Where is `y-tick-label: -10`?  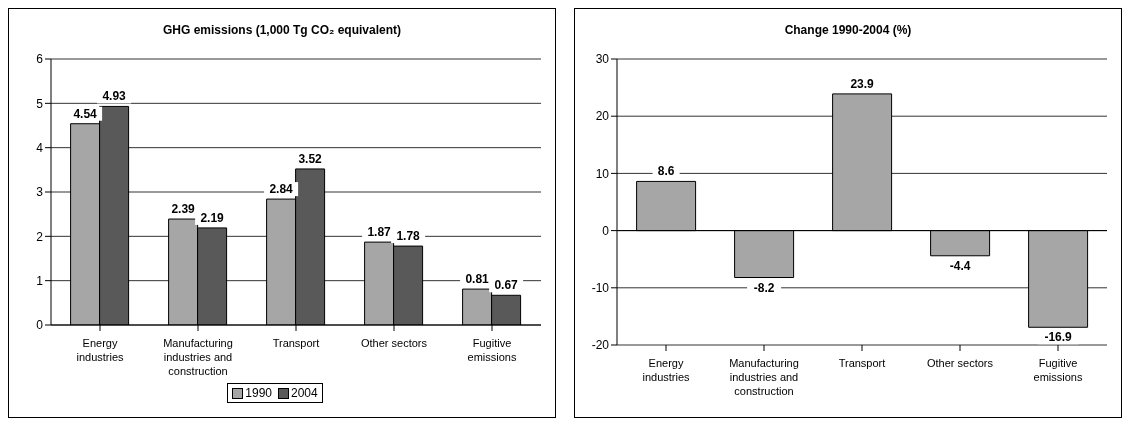
y-tick-label: -10 is located at coordinates (600, 288).